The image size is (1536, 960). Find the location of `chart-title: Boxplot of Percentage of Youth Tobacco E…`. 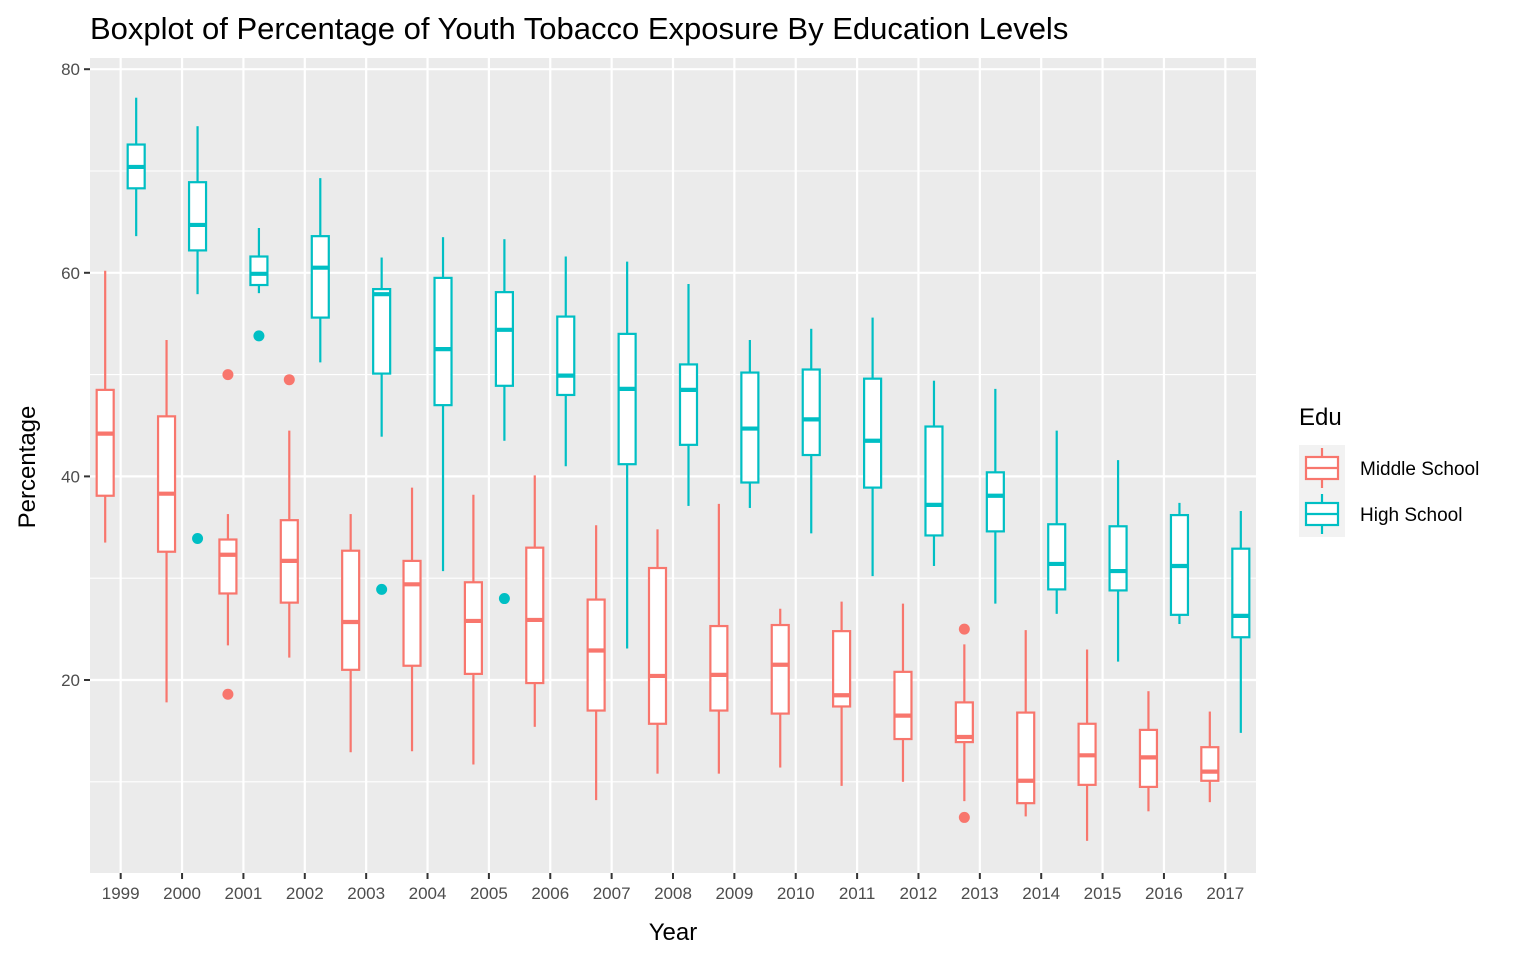

chart-title: Boxplot of Percentage of Youth Tobacco E… is located at coordinates (579, 28).